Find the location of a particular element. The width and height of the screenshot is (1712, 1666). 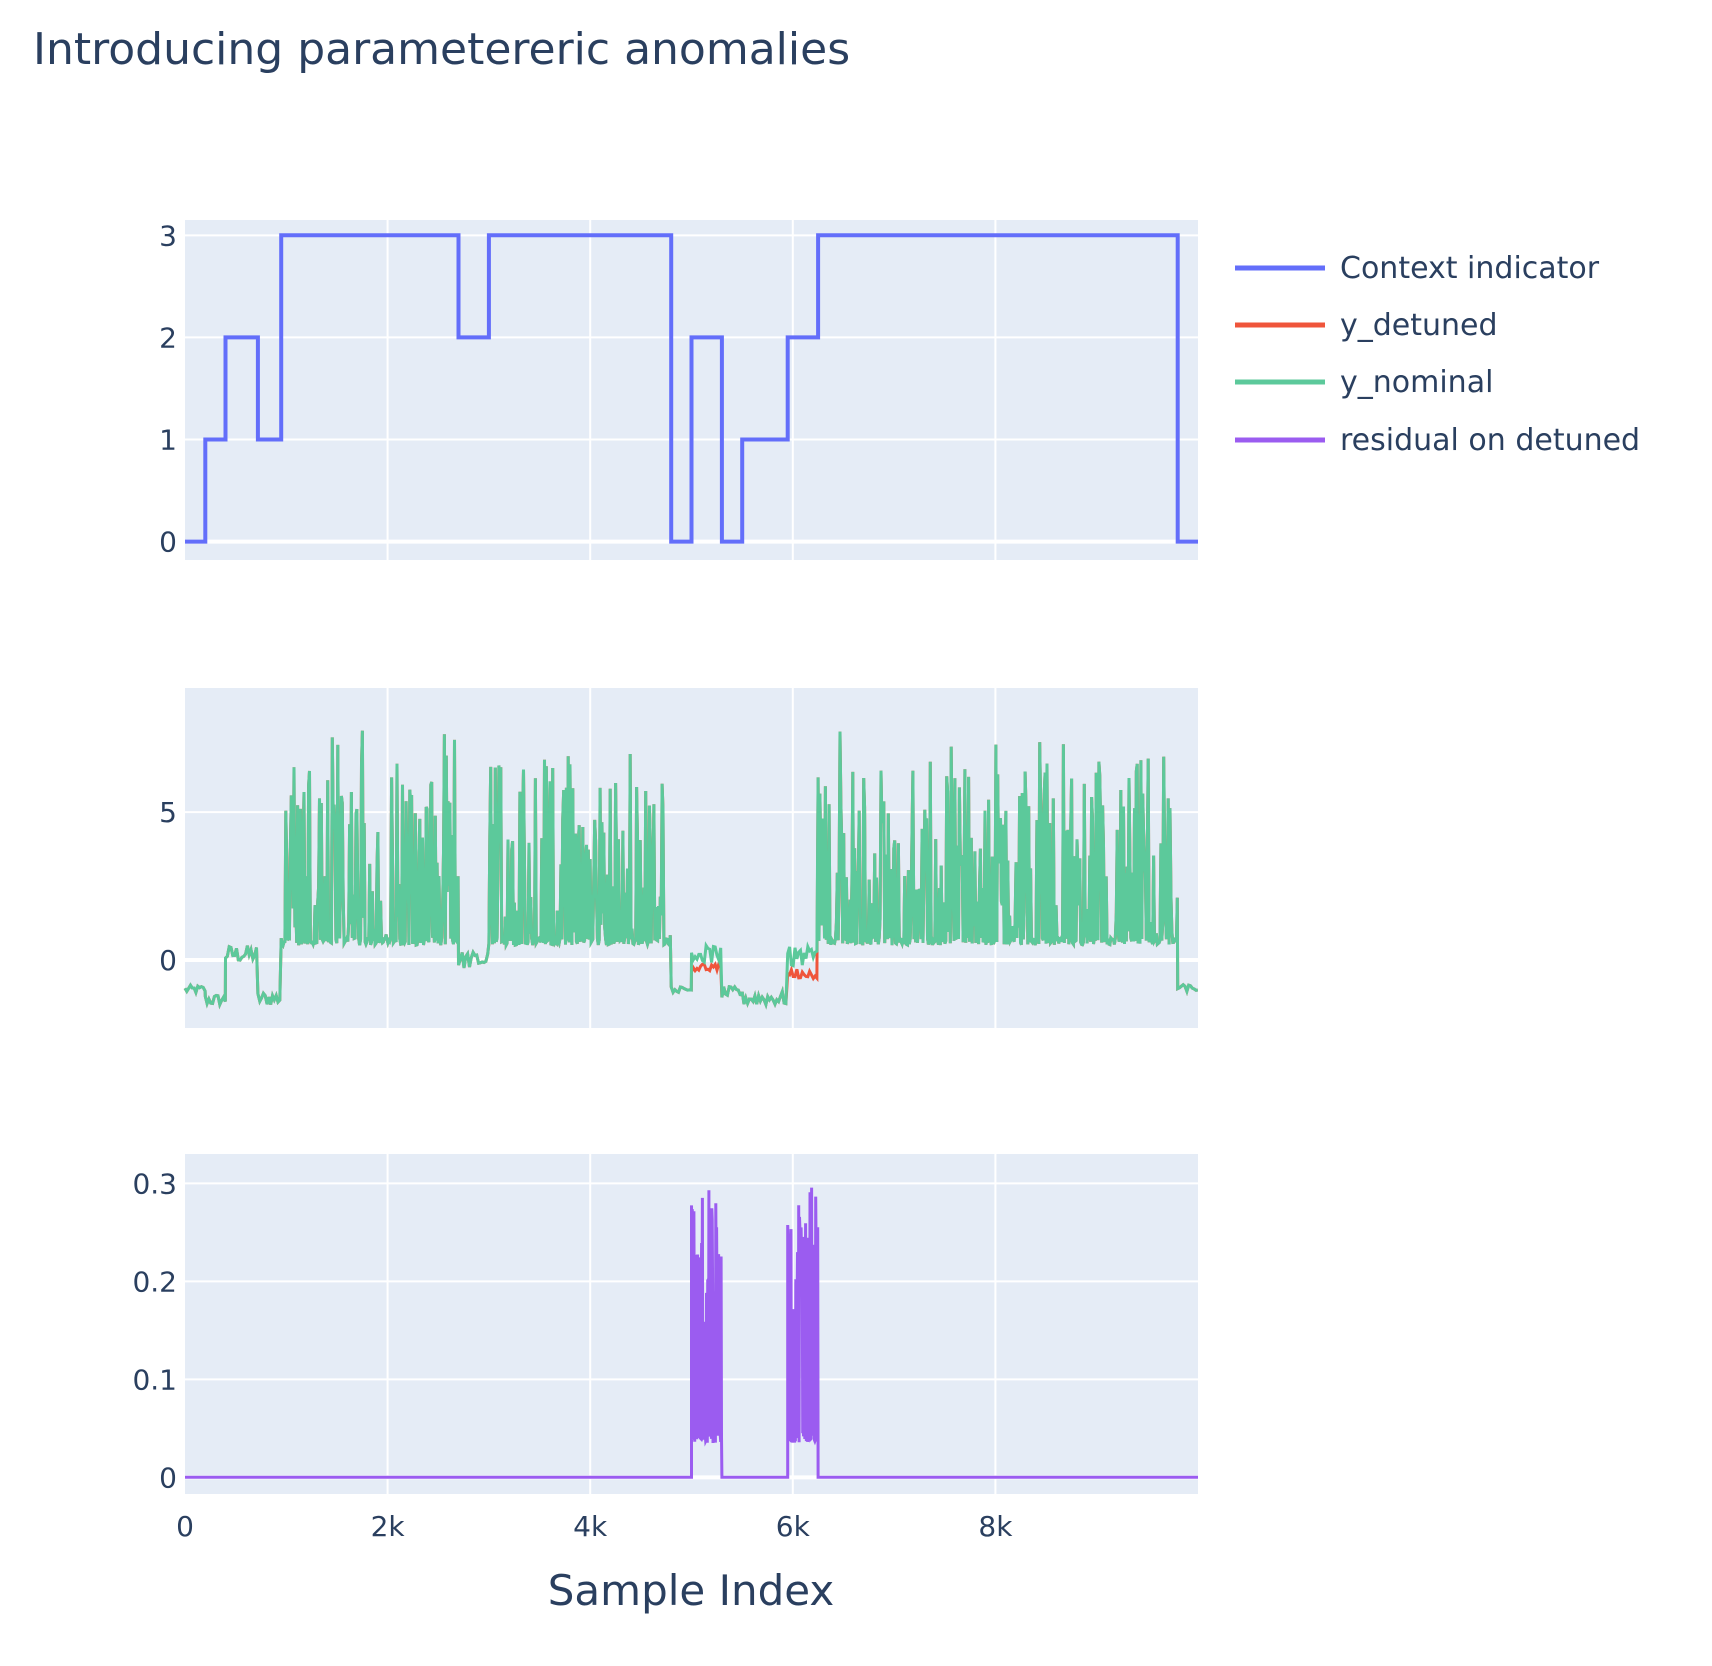

residual-on-detuned-line is located at coordinates (691, 1333).